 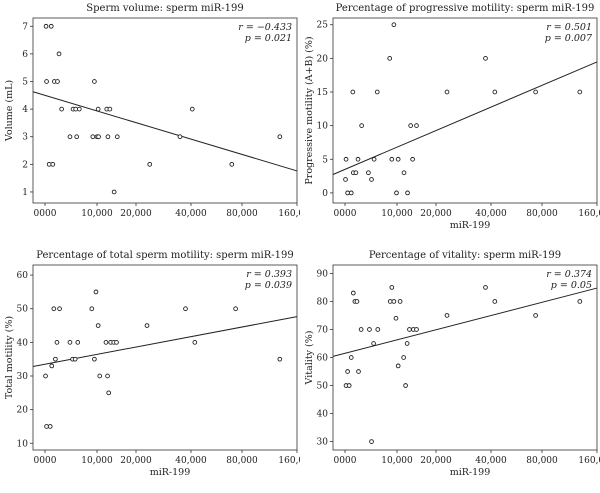 I want to click on y-tick-label: 25, so click(x=323, y=26).